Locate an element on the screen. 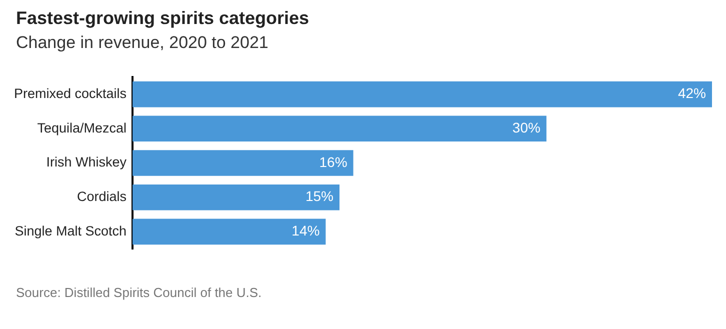  data-label: 15% is located at coordinates (319, 196).